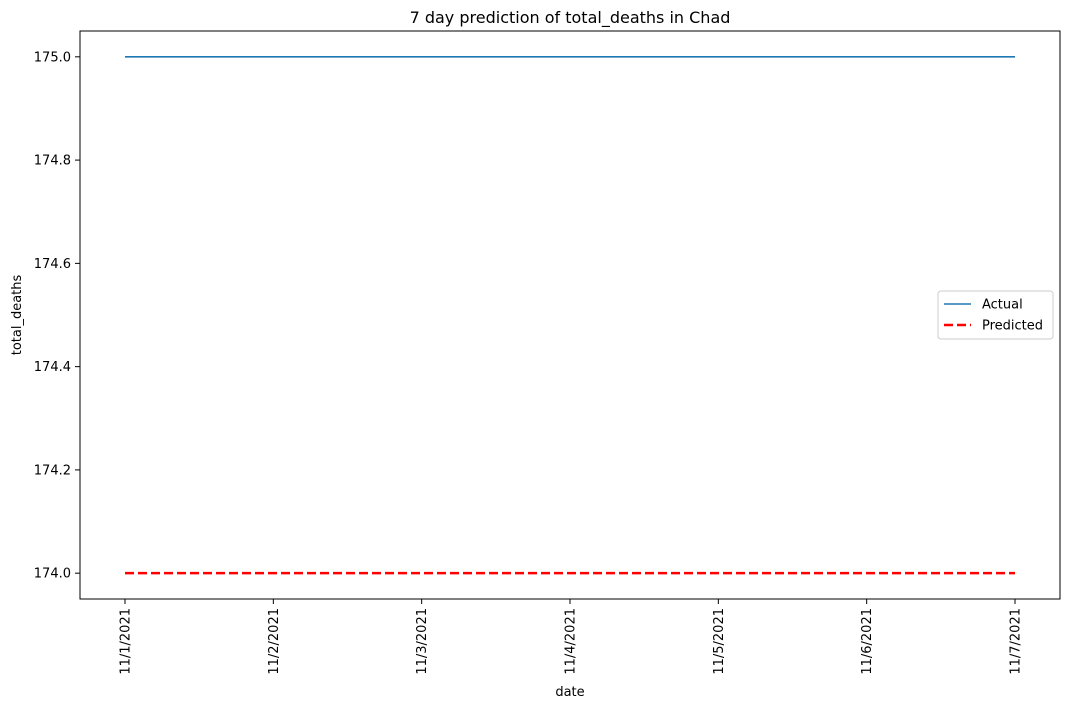 The height and width of the screenshot is (709, 1070). What do you see at coordinates (52, 470) in the screenshot?
I see `y-tick-label: 174.2` at bounding box center [52, 470].